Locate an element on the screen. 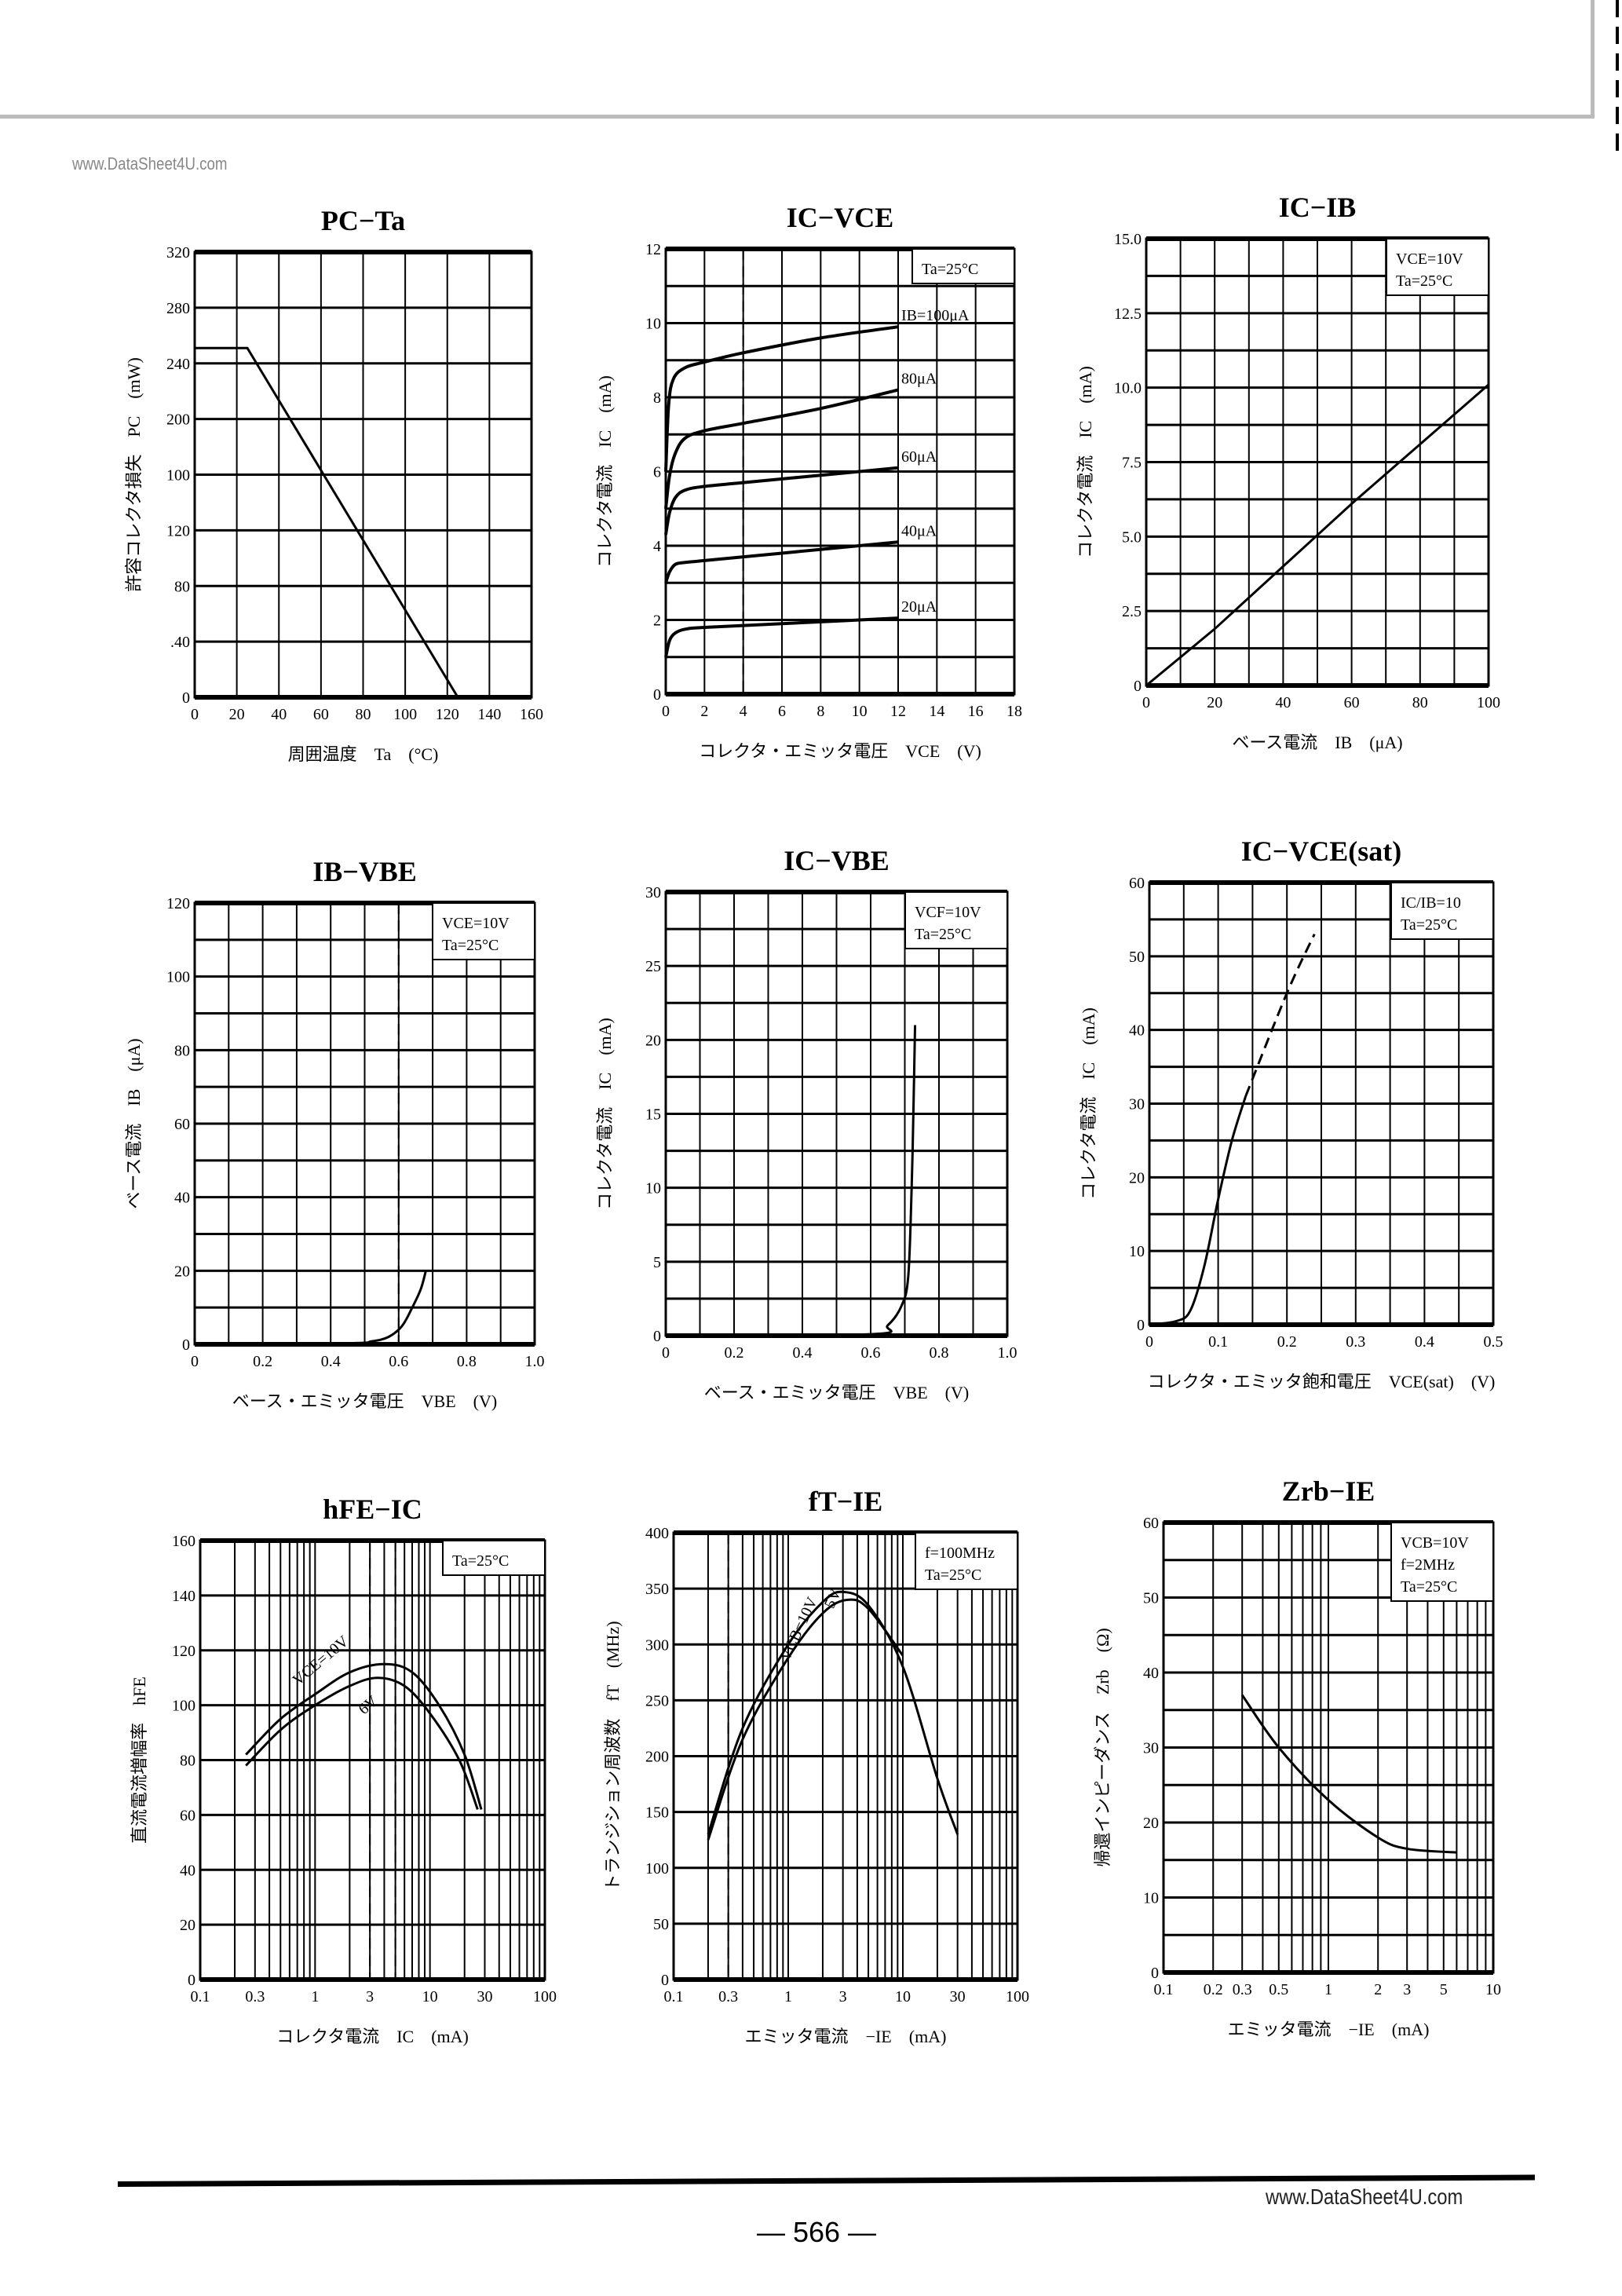  y-tick-label: 2.5 is located at coordinates (1132, 611).